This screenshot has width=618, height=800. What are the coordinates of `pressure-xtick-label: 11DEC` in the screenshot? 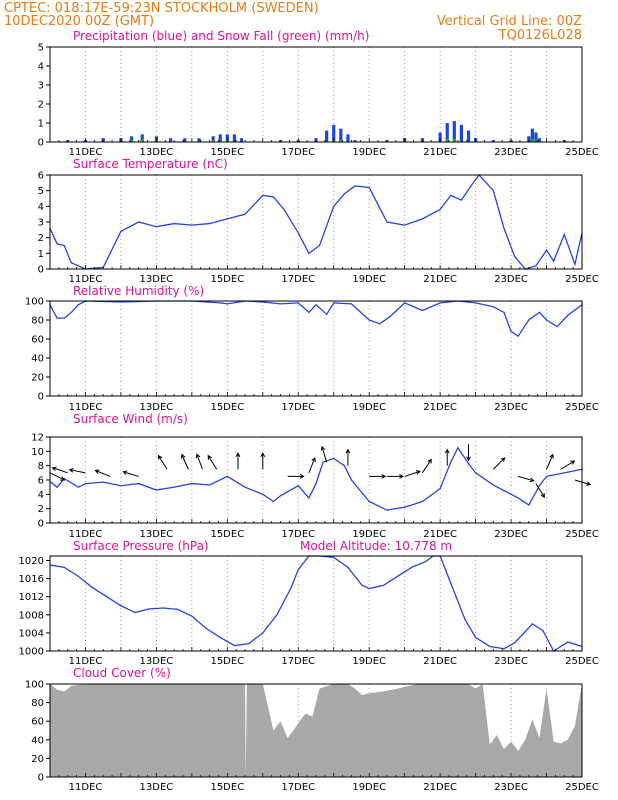 It's located at (86, 661).